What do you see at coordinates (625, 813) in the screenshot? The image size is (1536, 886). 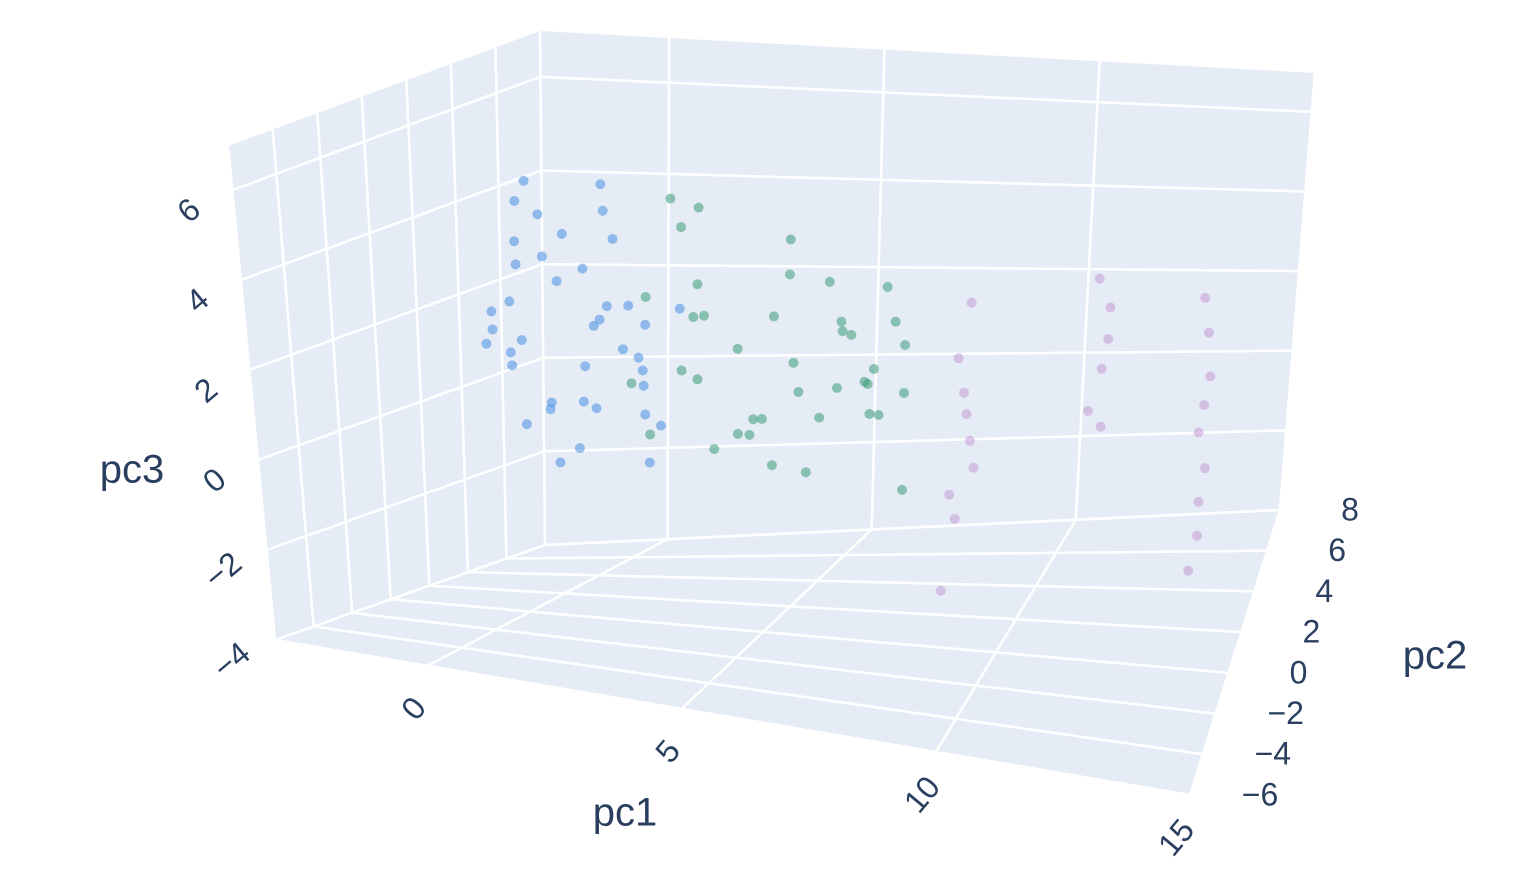 I see `x-axis-title: pc1` at bounding box center [625, 813].